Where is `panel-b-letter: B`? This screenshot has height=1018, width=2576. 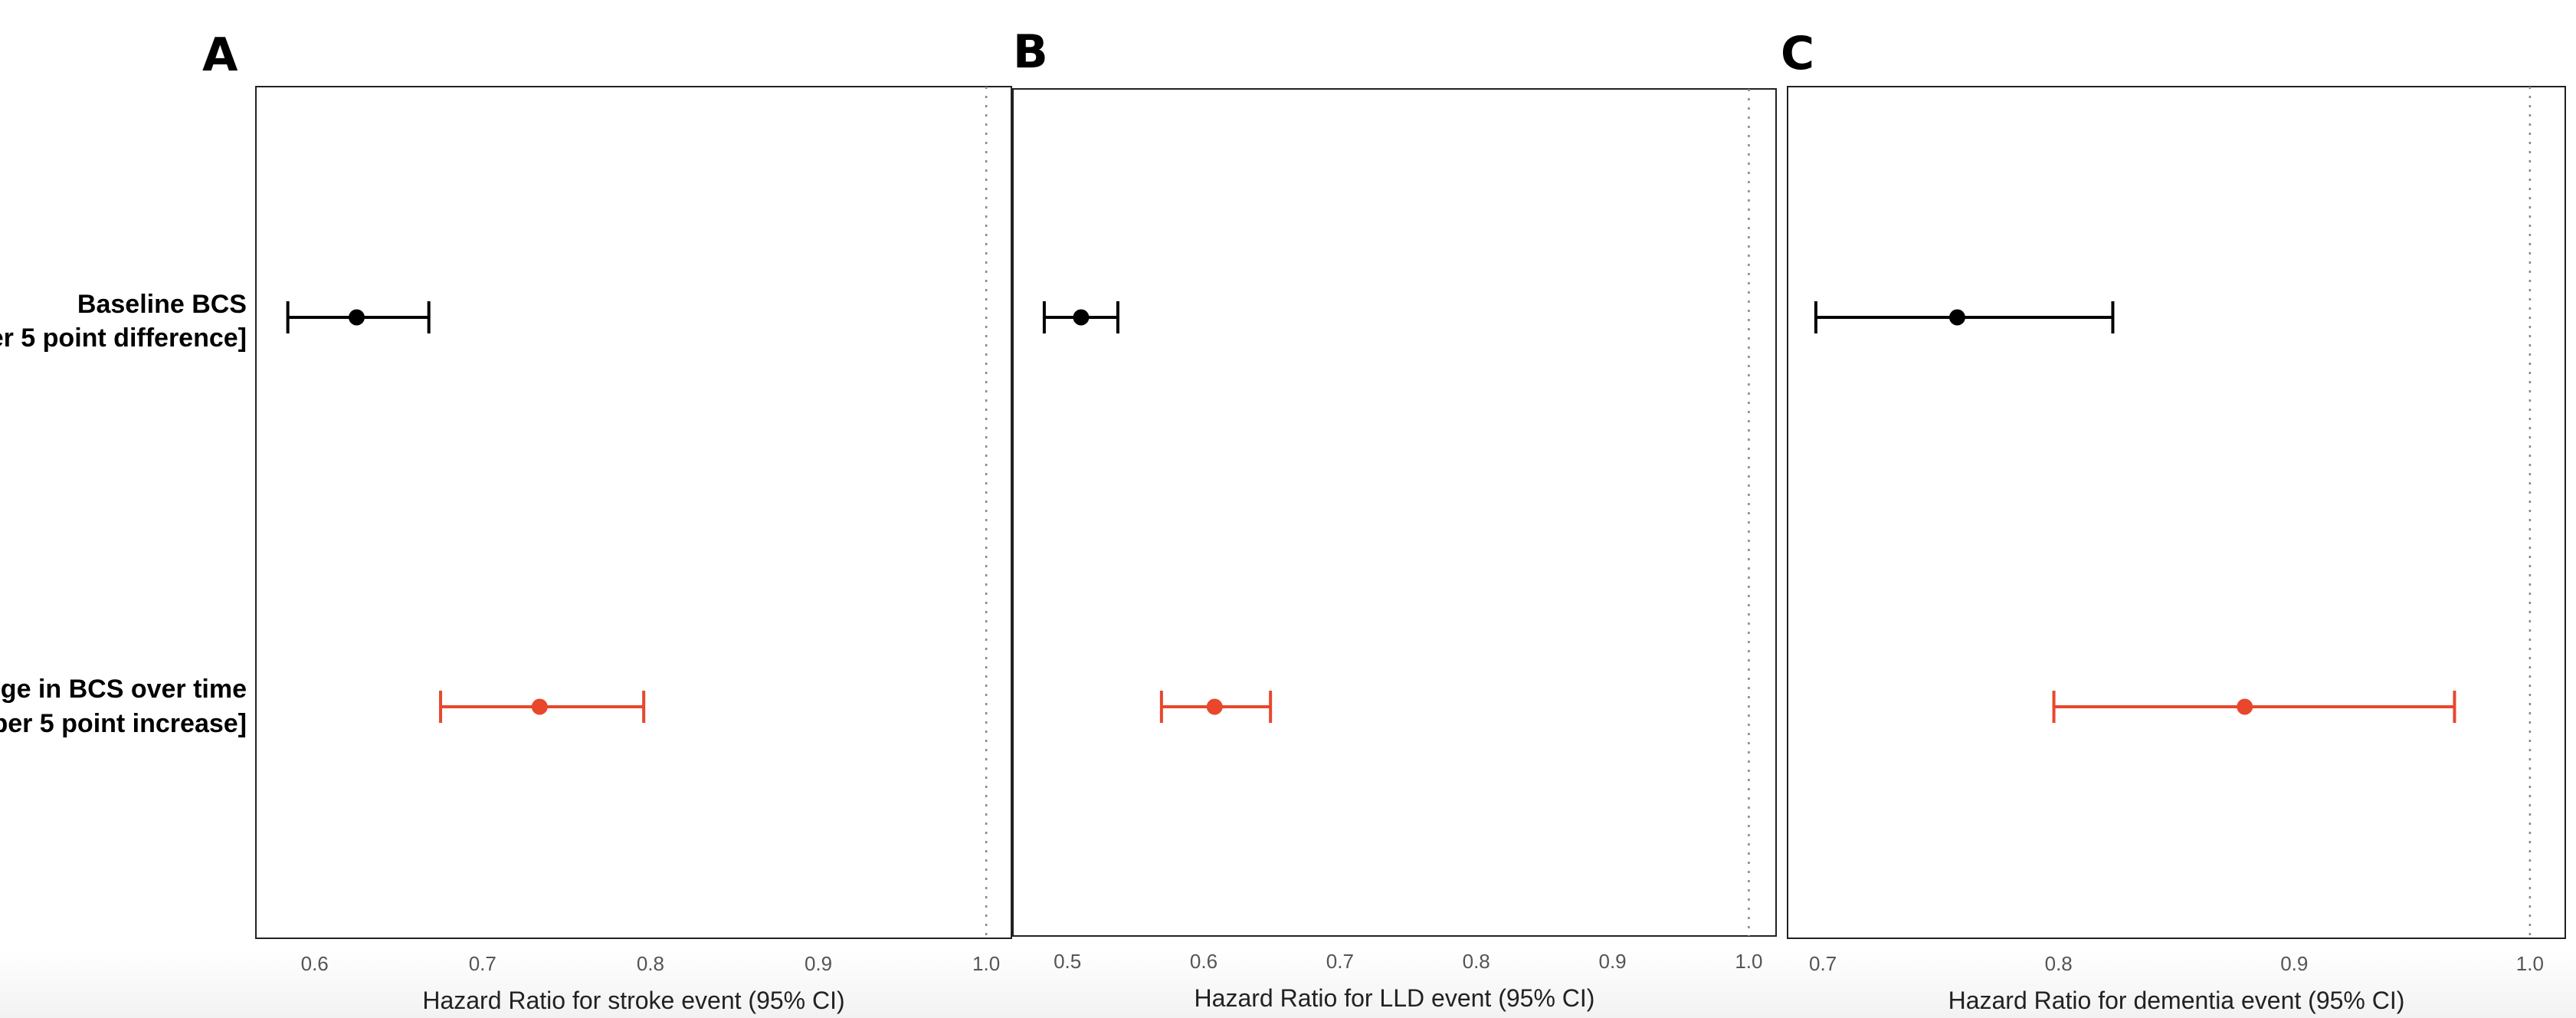
panel-b-letter: B is located at coordinates (1030, 52).